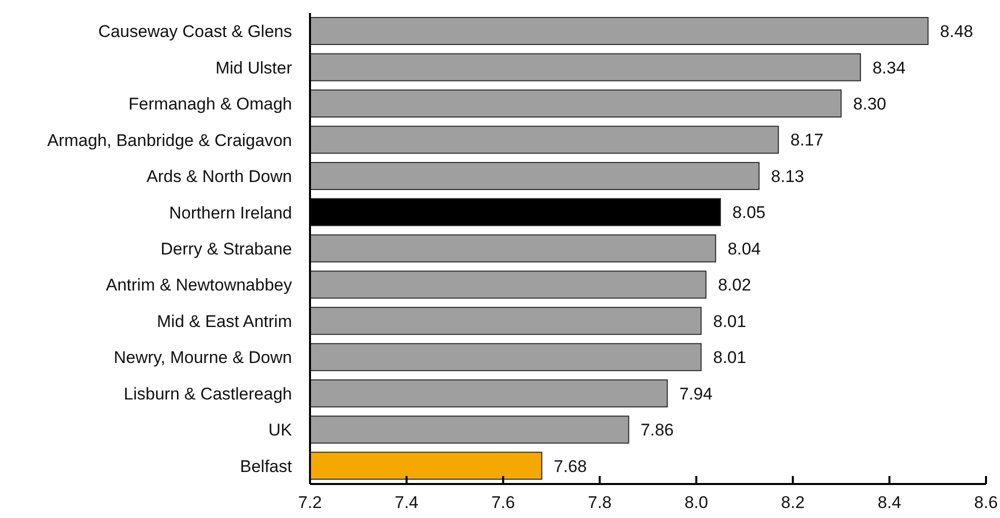  Describe the element at coordinates (224, 321) in the screenshot. I see `y-tick-label: Mid & East Antrim` at that location.